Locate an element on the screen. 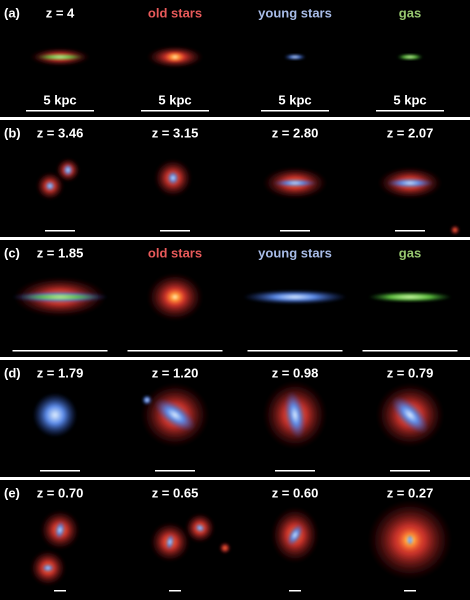  panel-label: (b) is located at coordinates (12, 132).